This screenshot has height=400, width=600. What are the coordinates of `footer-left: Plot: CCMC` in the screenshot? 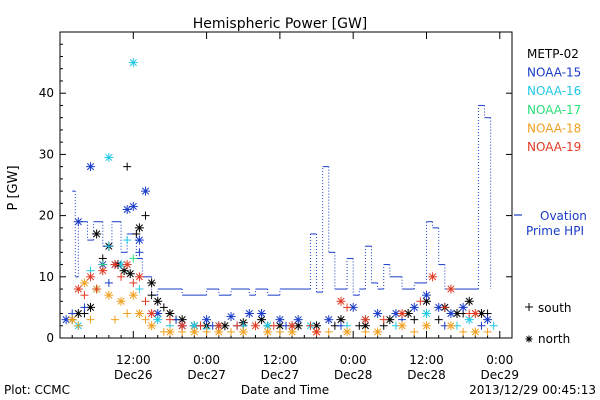 It's located at (37, 390).